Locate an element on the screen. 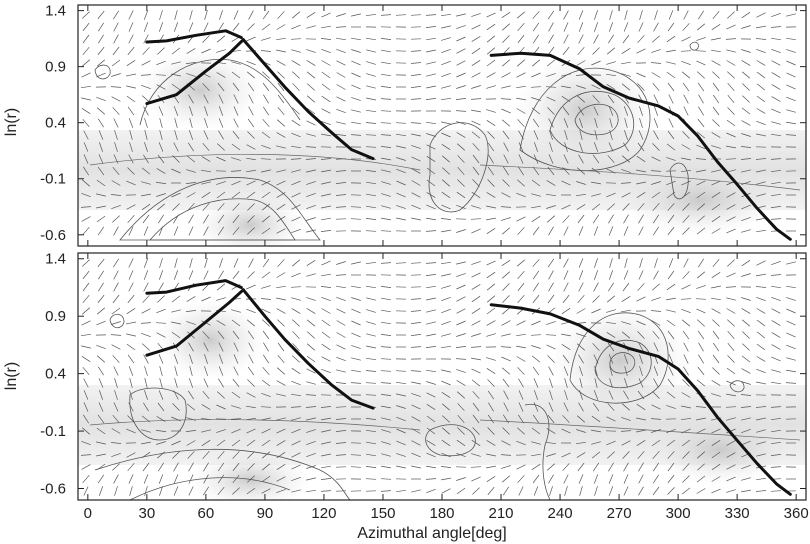 The height and width of the screenshot is (544, 810). y-axis-title-top: ln(r) is located at coordinates (11, 122).